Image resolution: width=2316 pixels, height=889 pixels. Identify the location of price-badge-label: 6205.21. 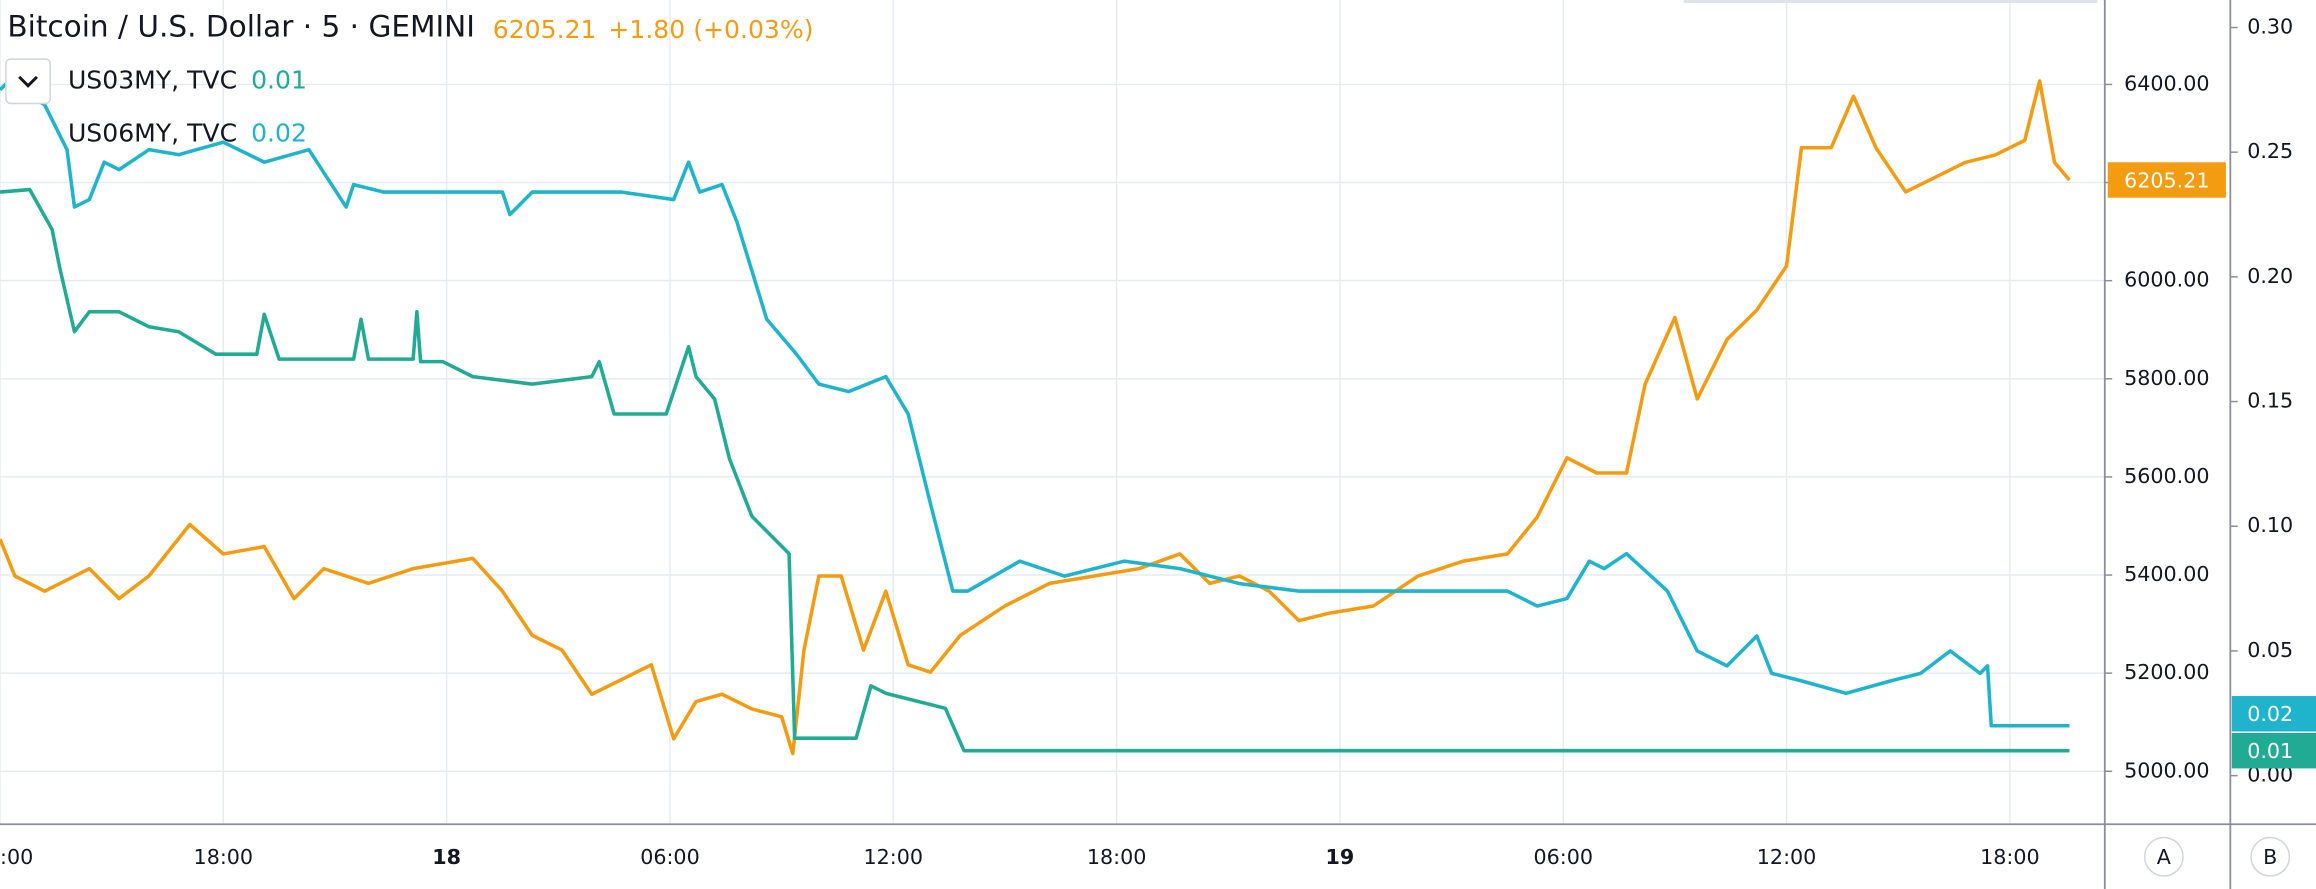
(2166, 180).